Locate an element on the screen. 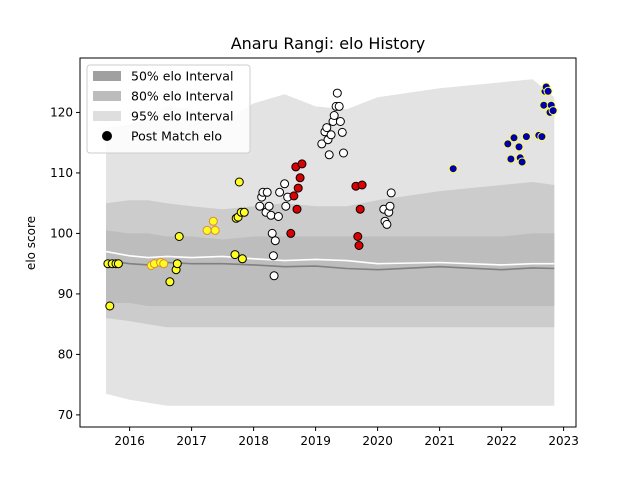  y-tick-label: 110 is located at coordinates (61, 173).